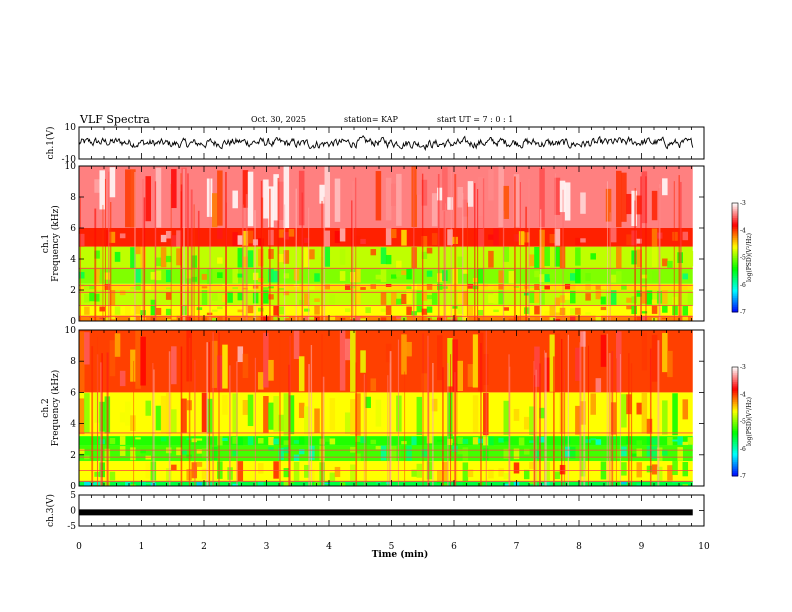 The height and width of the screenshot is (612, 792). Describe the element at coordinates (79, 547) in the screenshot. I see `x-tick-label: 0` at that location.